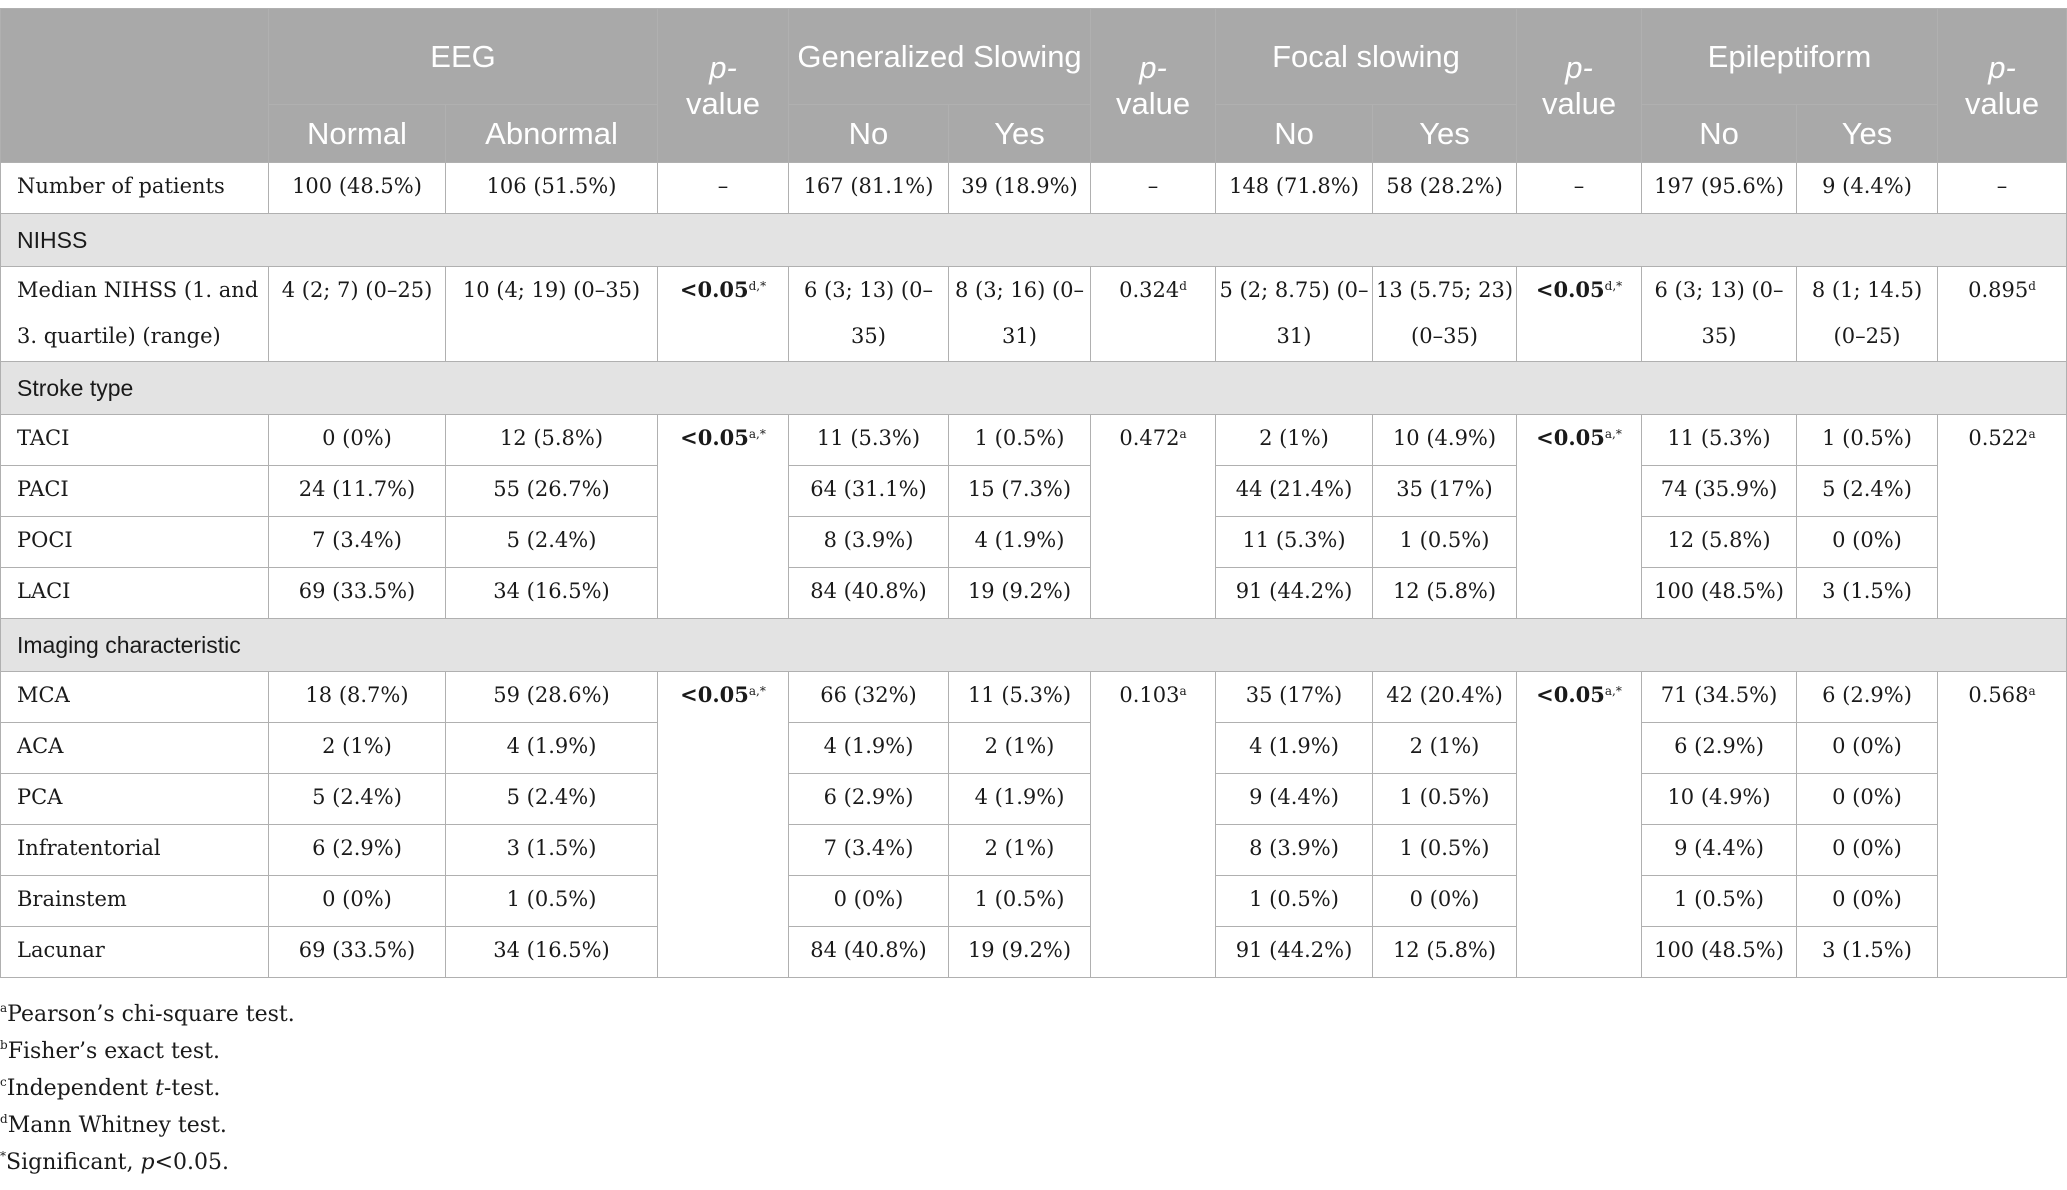 This screenshot has height=1190, width=2067. Describe the element at coordinates (134, 748) in the screenshot. I see `row-label: ACA` at that location.